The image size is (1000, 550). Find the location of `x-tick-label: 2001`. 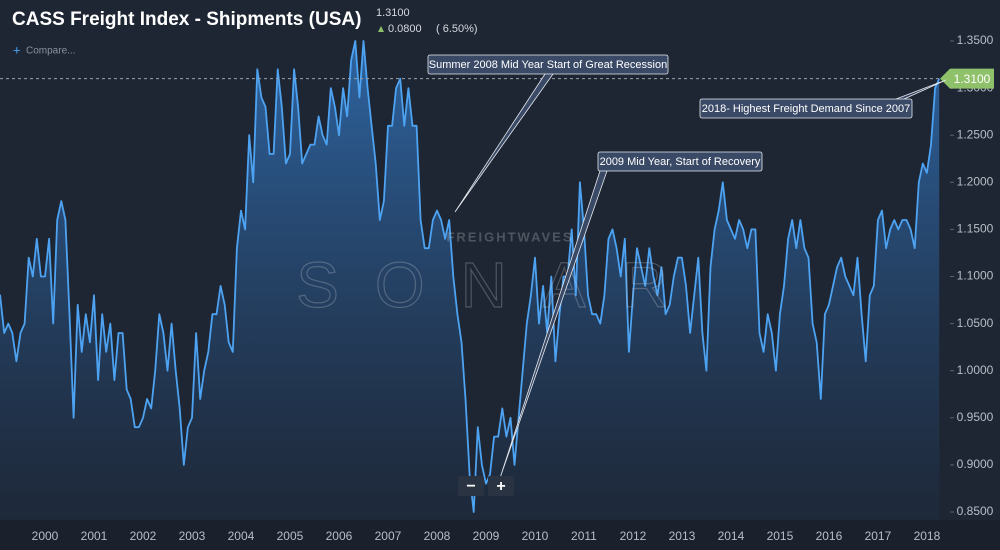

x-tick-label: 2001 is located at coordinates (94, 536).